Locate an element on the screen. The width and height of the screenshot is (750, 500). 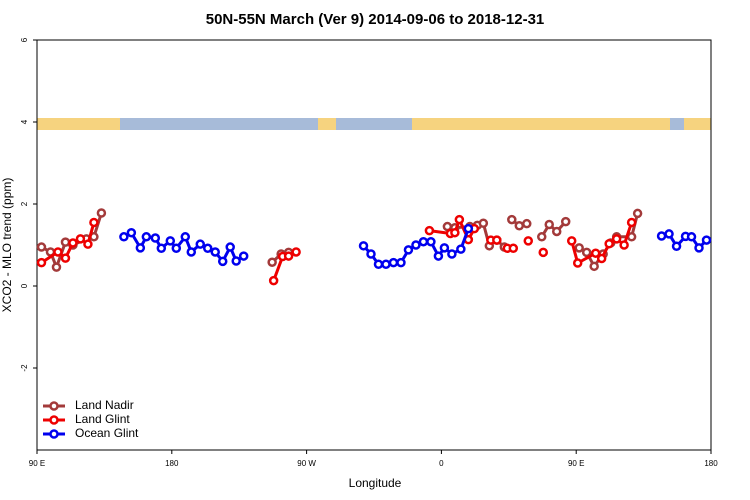
y-tick-label: 6 is located at coordinates (24, 39).